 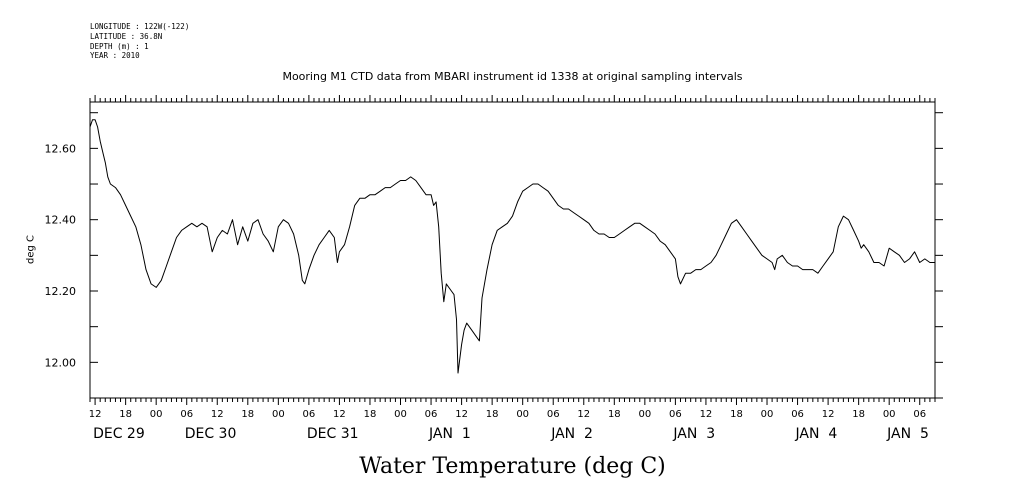 What do you see at coordinates (571, 434) in the screenshot?
I see `x-date-label: JAN 2` at bounding box center [571, 434].